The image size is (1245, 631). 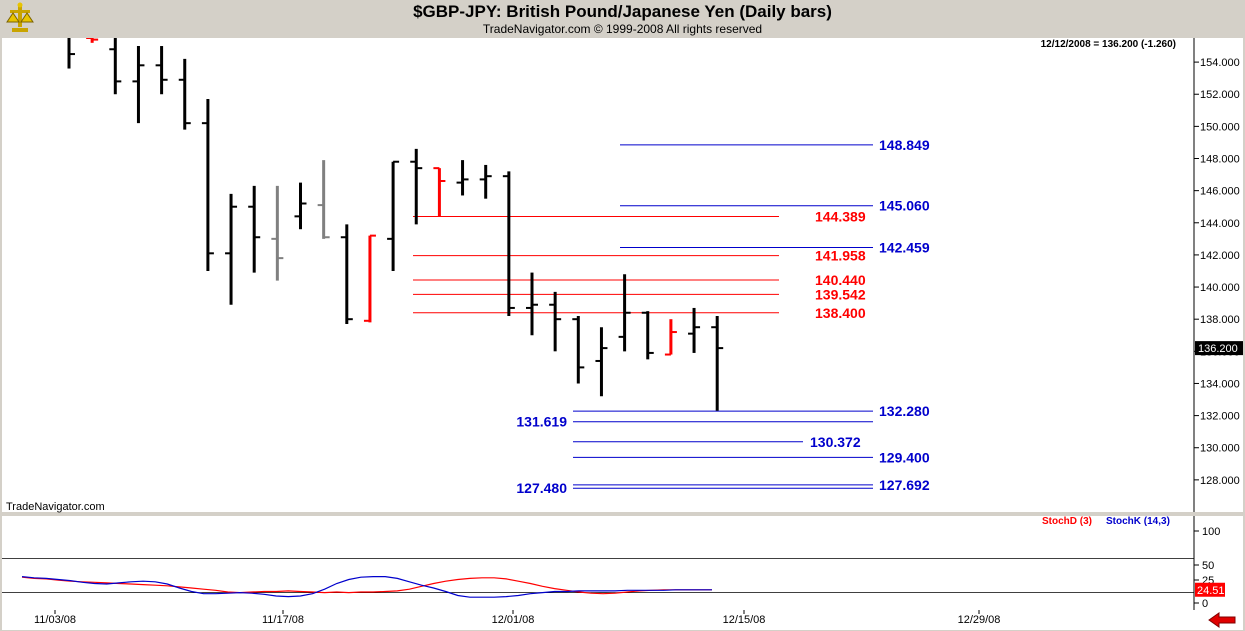 What do you see at coordinates (1211, 532) in the screenshot?
I see `stoch-y-tick-label: 100` at bounding box center [1211, 532].